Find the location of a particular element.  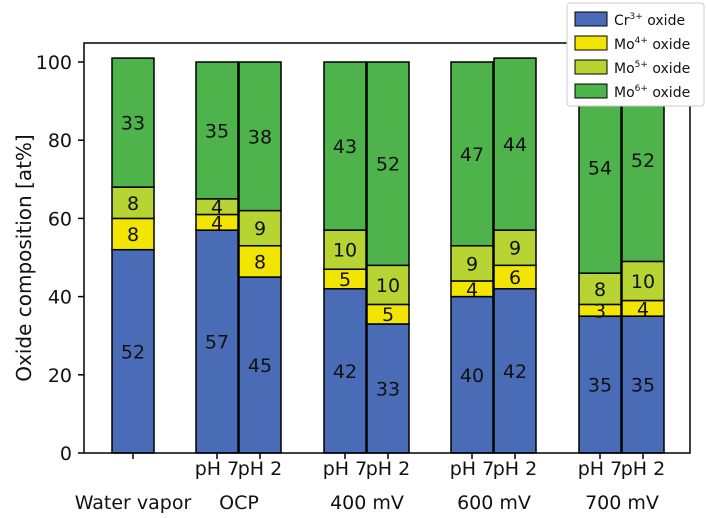

legend: Cr3+ oxide Mo4+ oxide Mo5+ oxide Mo6+ oxide is located at coordinates (635, 54).